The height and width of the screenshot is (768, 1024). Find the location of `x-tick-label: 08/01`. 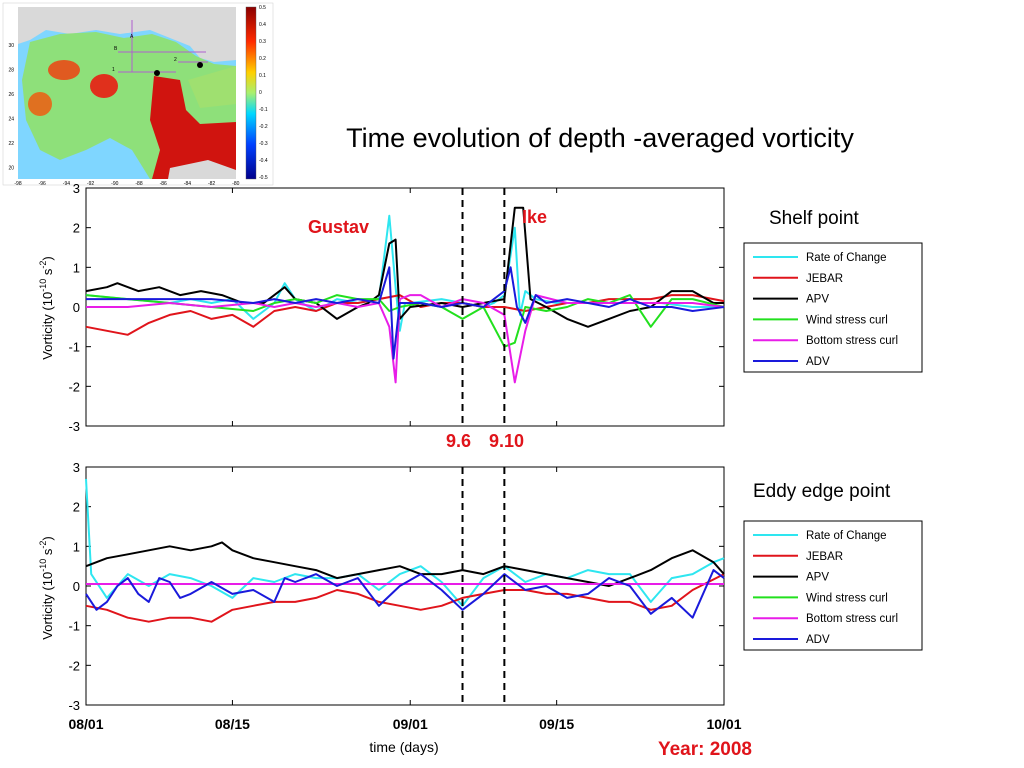

x-tick-label: 08/01 is located at coordinates (85, 724).